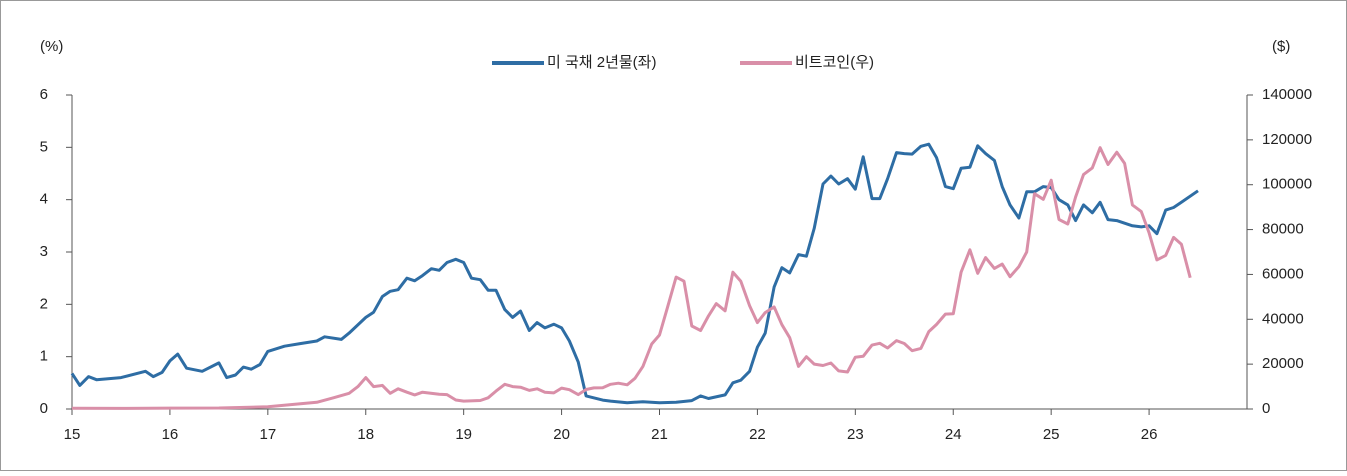  I want to click on y-axis-label: (%), so click(51, 46).